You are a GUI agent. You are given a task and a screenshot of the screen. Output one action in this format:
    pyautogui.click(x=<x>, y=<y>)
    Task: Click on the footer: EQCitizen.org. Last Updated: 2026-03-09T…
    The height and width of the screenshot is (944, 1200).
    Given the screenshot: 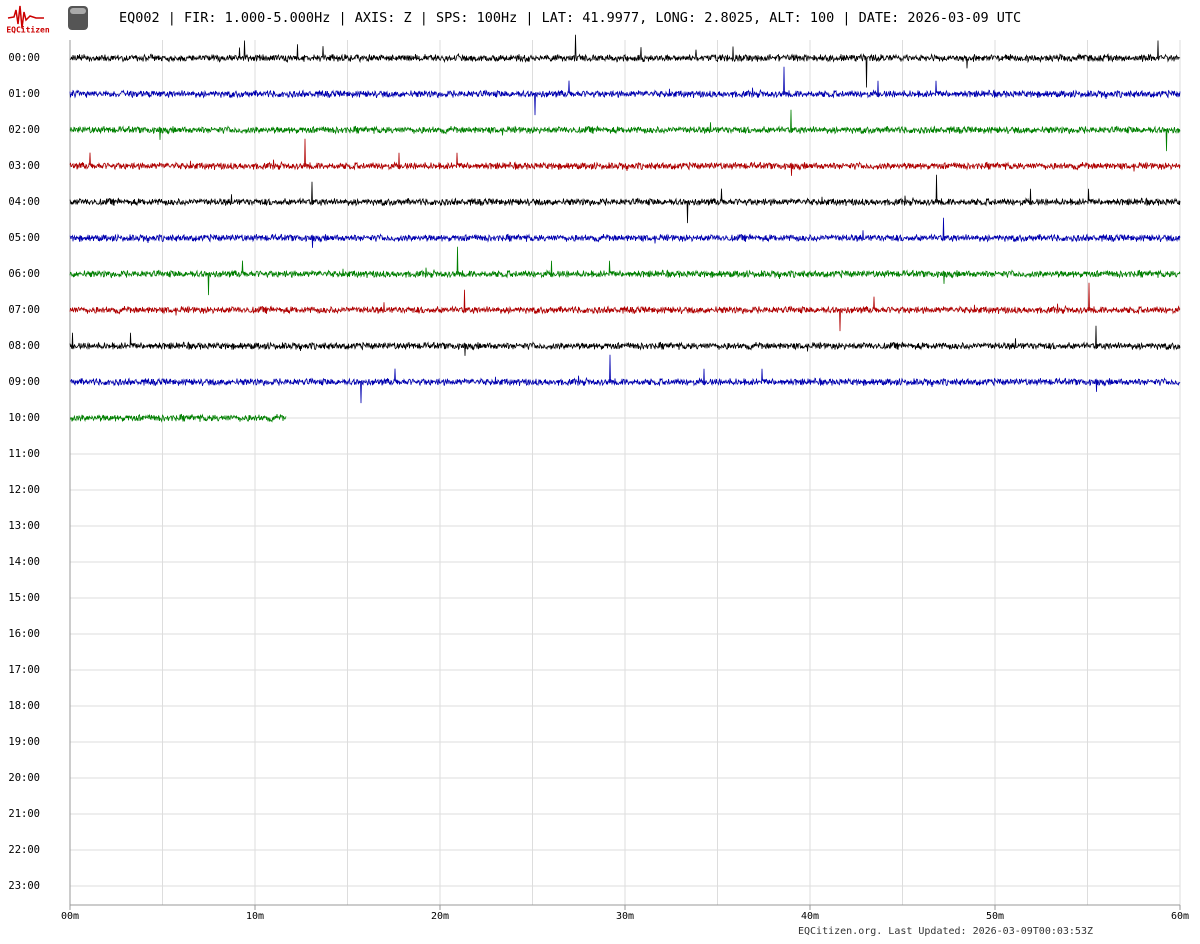 What is the action you would take?
    pyautogui.click(x=945, y=931)
    